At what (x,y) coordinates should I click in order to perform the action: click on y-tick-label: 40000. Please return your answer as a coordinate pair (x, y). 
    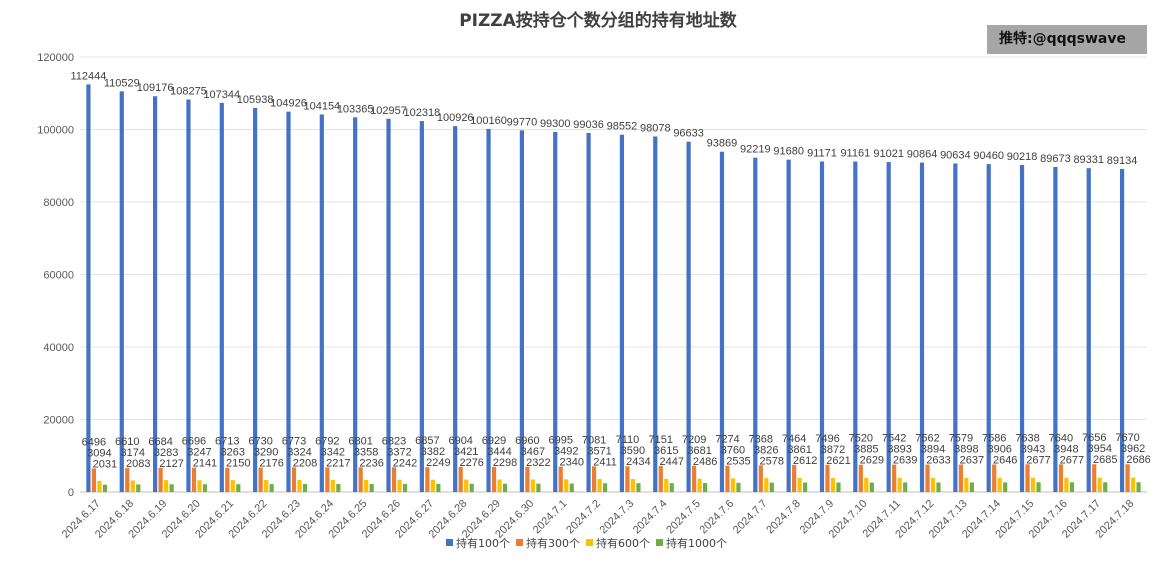
    Looking at the image, I should click on (58, 348).